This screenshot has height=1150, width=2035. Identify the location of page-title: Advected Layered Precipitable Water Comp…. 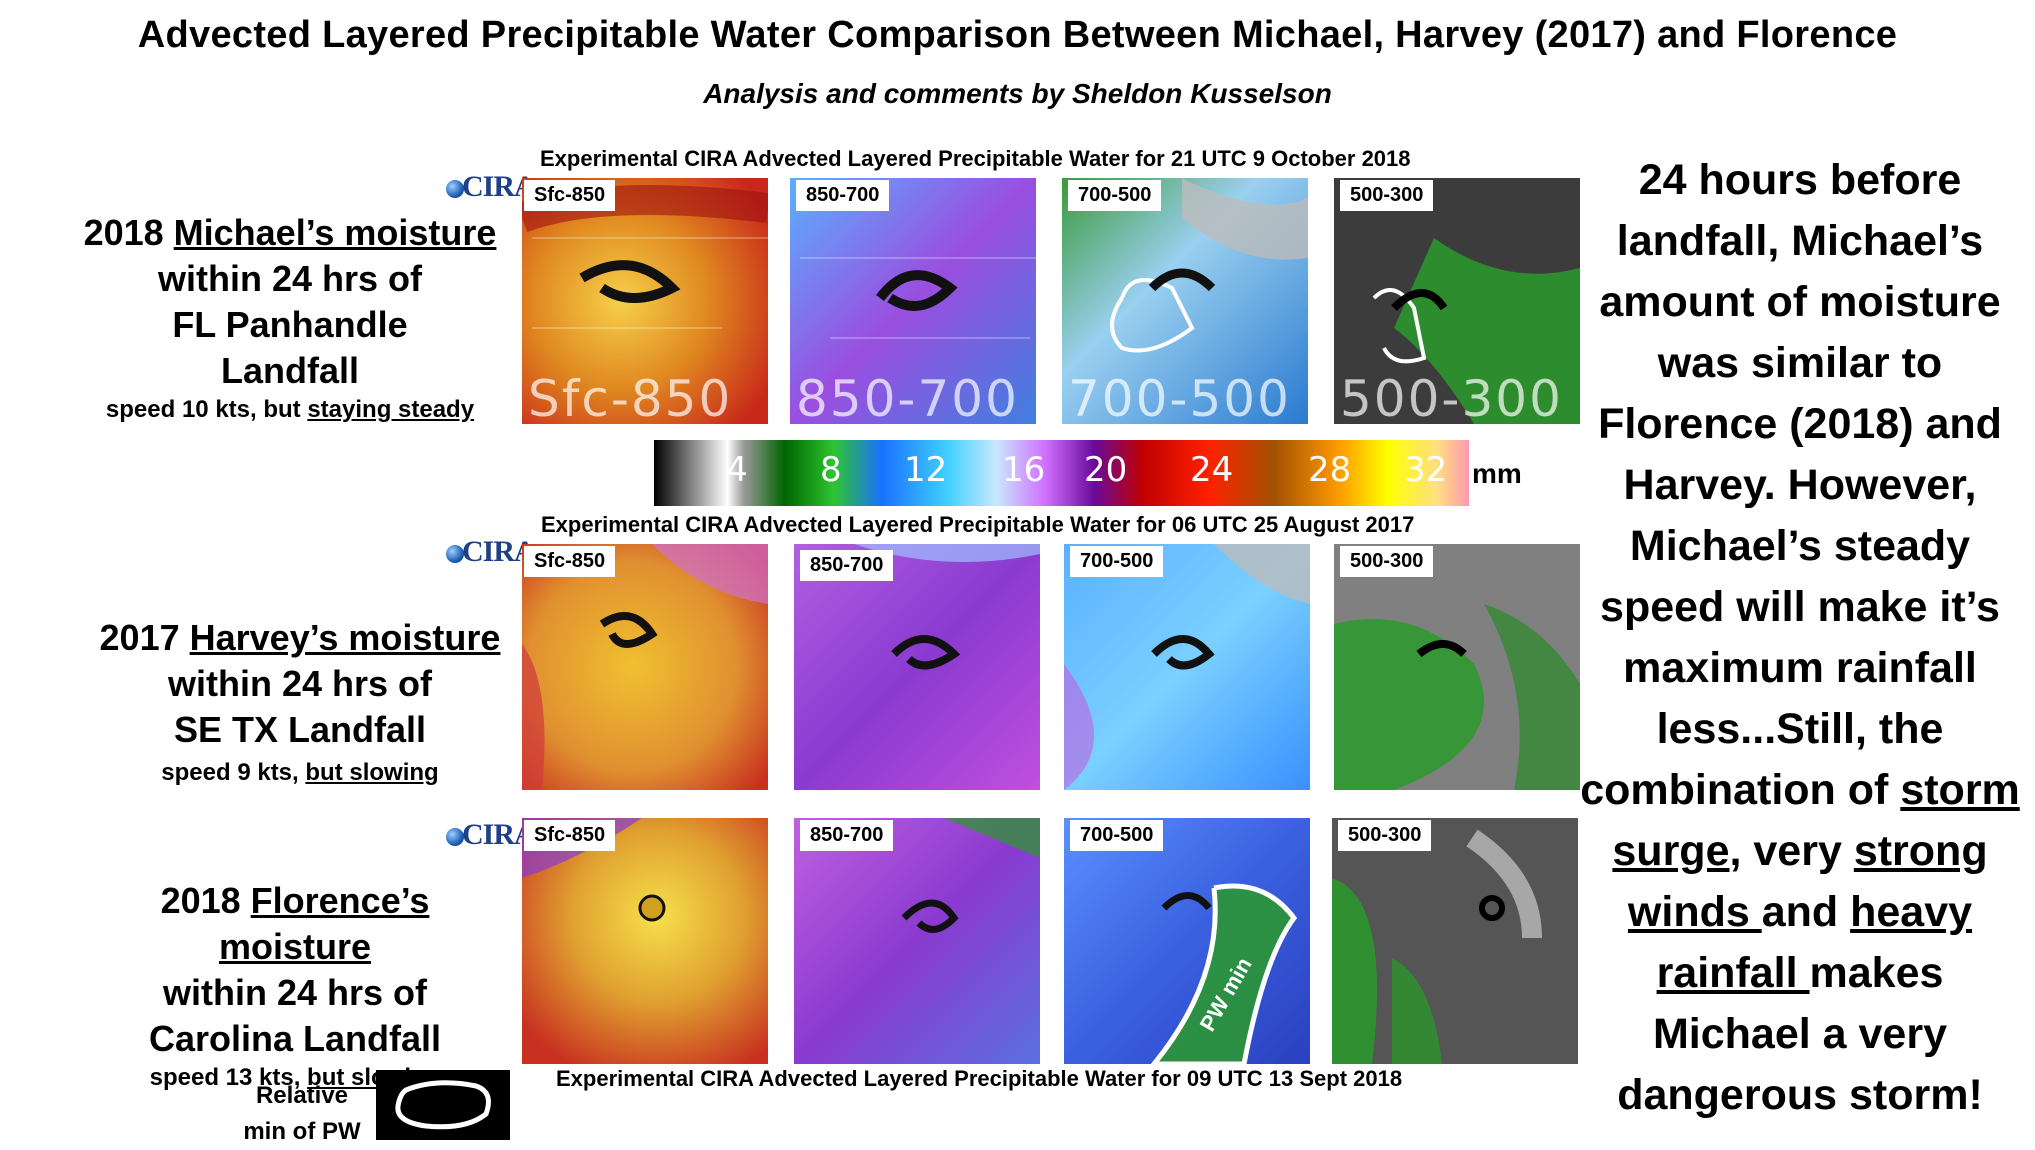
(1017, 35).